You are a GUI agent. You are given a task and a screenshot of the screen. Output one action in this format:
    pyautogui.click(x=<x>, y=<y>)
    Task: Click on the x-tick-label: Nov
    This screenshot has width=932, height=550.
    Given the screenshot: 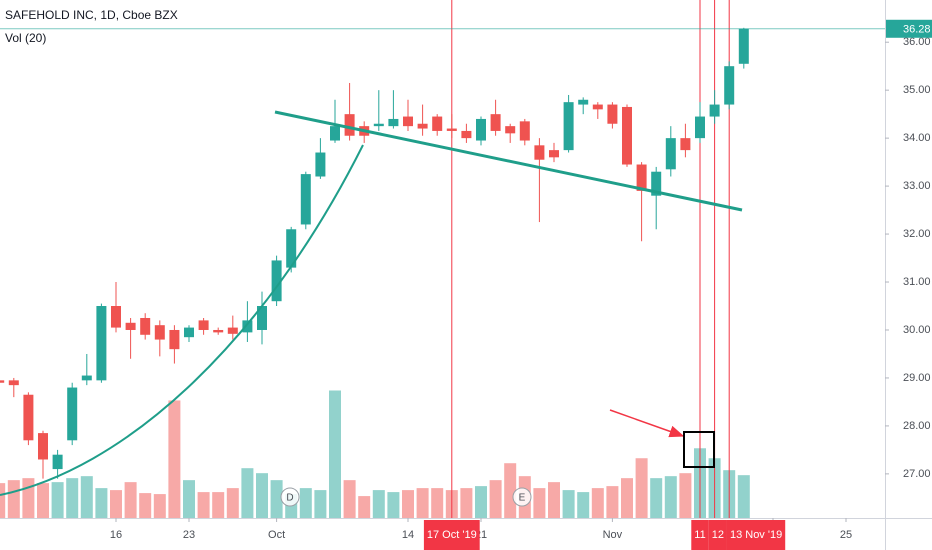 What is the action you would take?
    pyautogui.click(x=613, y=535)
    